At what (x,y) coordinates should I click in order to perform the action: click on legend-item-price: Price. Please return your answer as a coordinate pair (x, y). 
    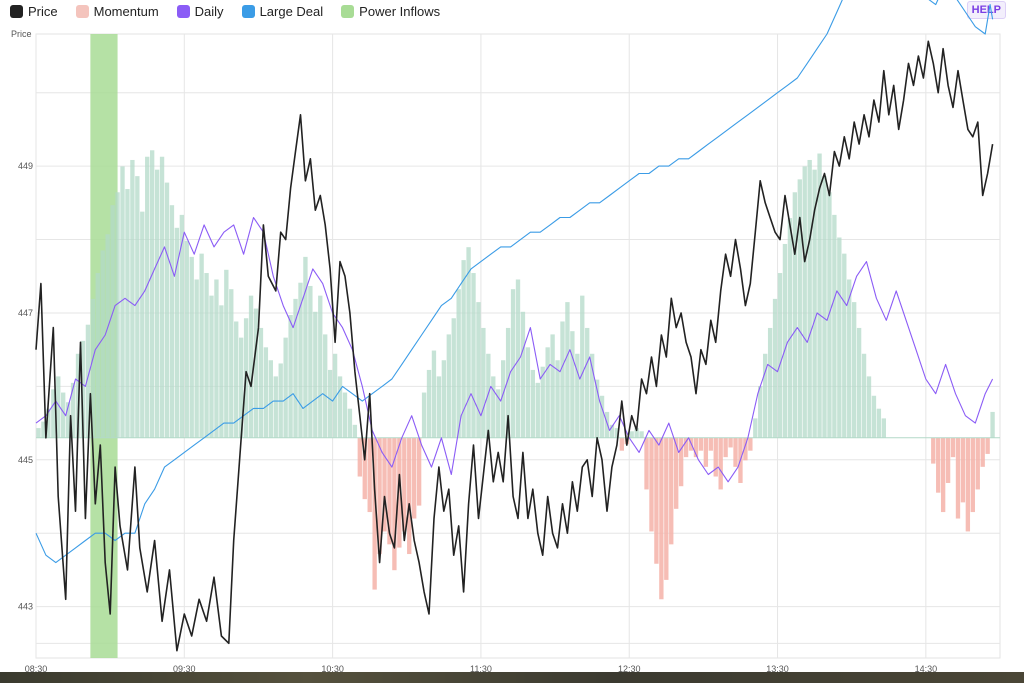
    Looking at the image, I should click on (34, 11).